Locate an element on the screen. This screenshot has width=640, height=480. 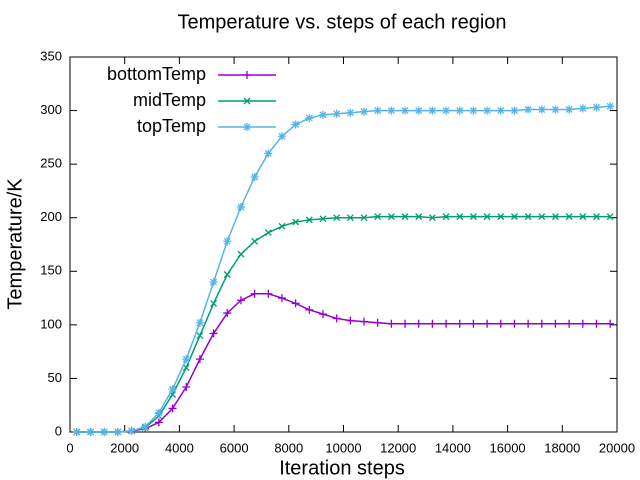
y-axis-label: Temperature/K is located at coordinates (15, 244).